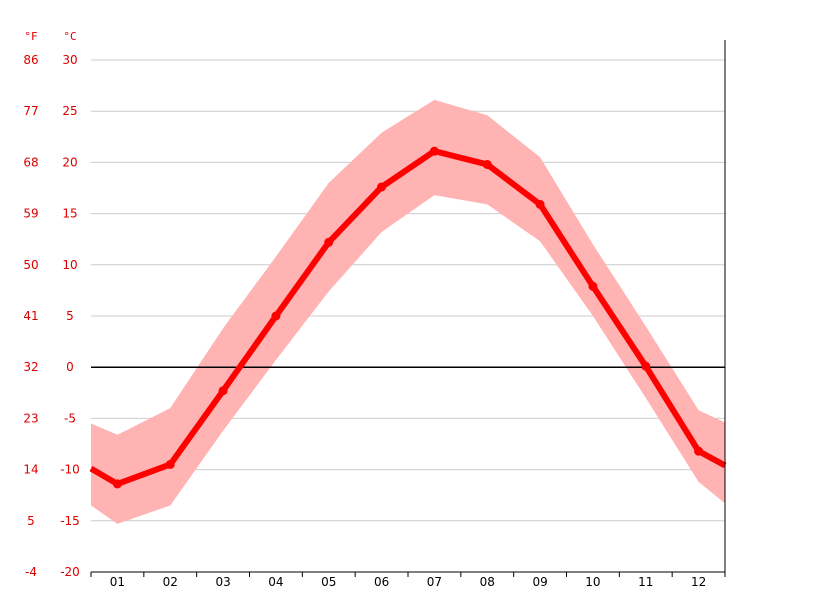 The height and width of the screenshot is (611, 815). I want to click on x-tick-label: 01, so click(117, 582).